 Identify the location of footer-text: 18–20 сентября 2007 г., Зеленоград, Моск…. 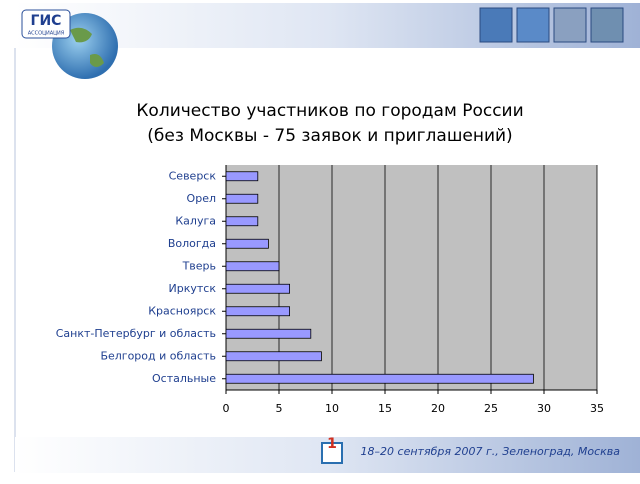
(491, 451).